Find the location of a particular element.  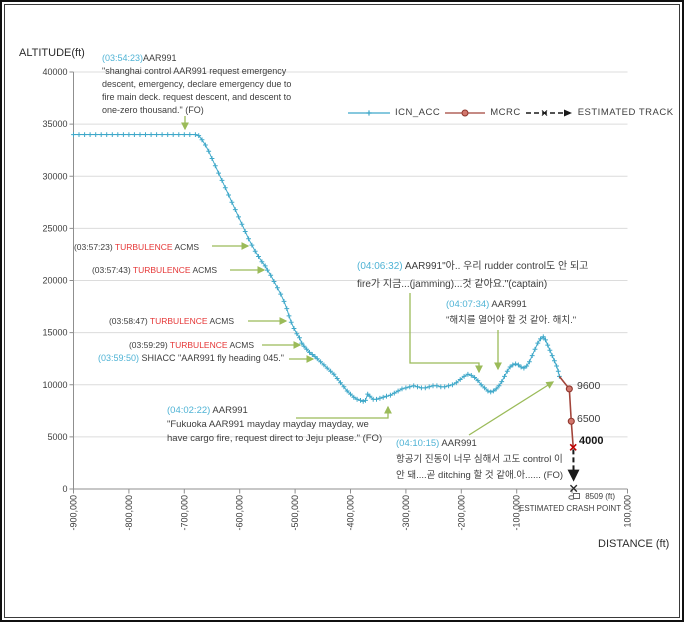

annotation-text: (03:58:47) is located at coordinates (129, 321).